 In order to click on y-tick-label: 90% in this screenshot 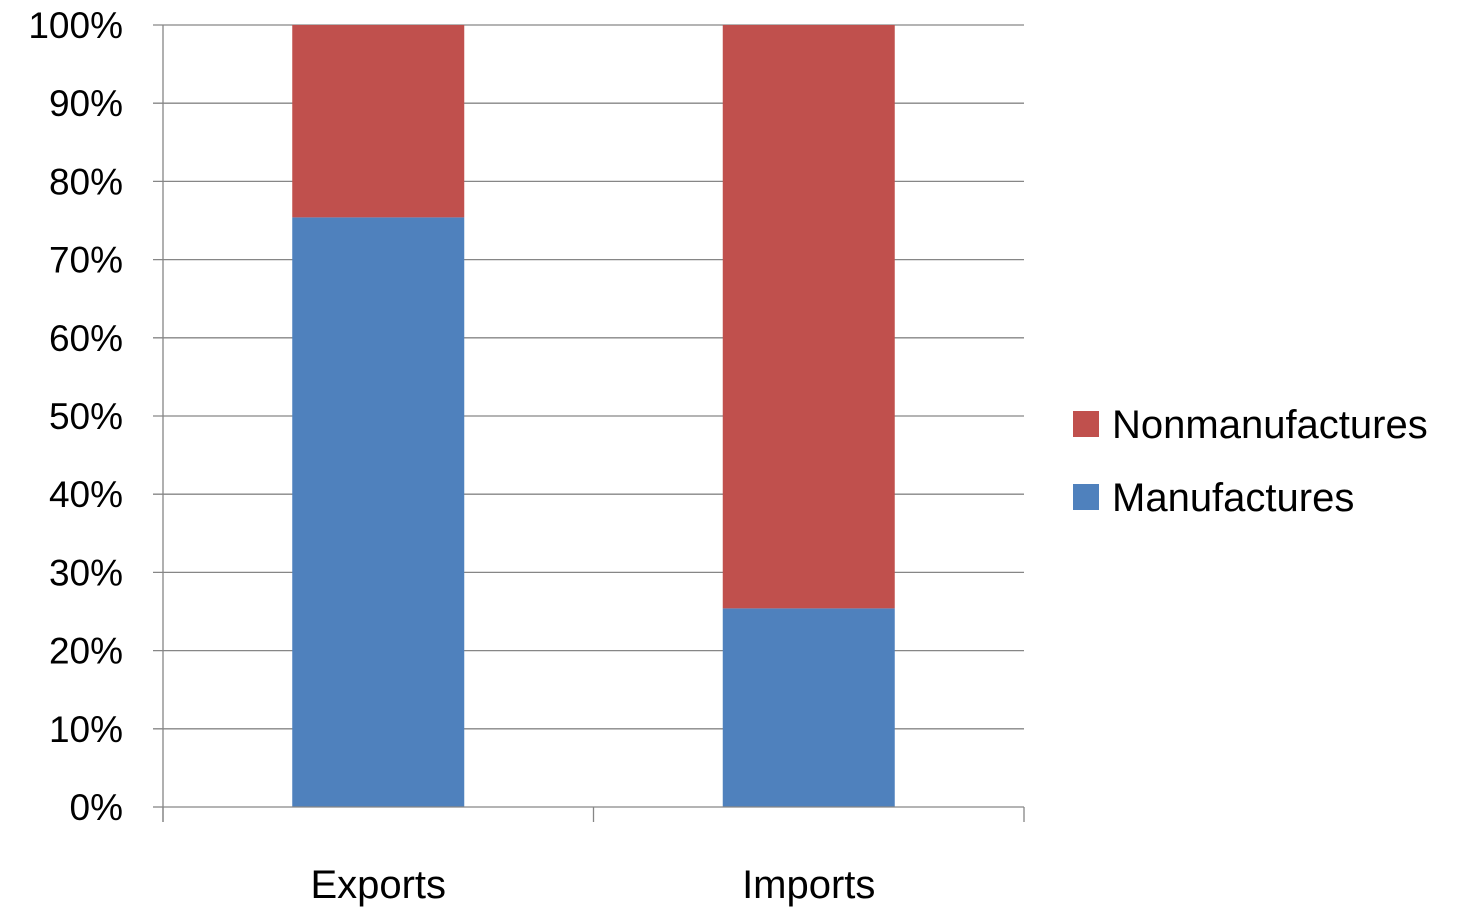, I will do `click(86, 103)`.